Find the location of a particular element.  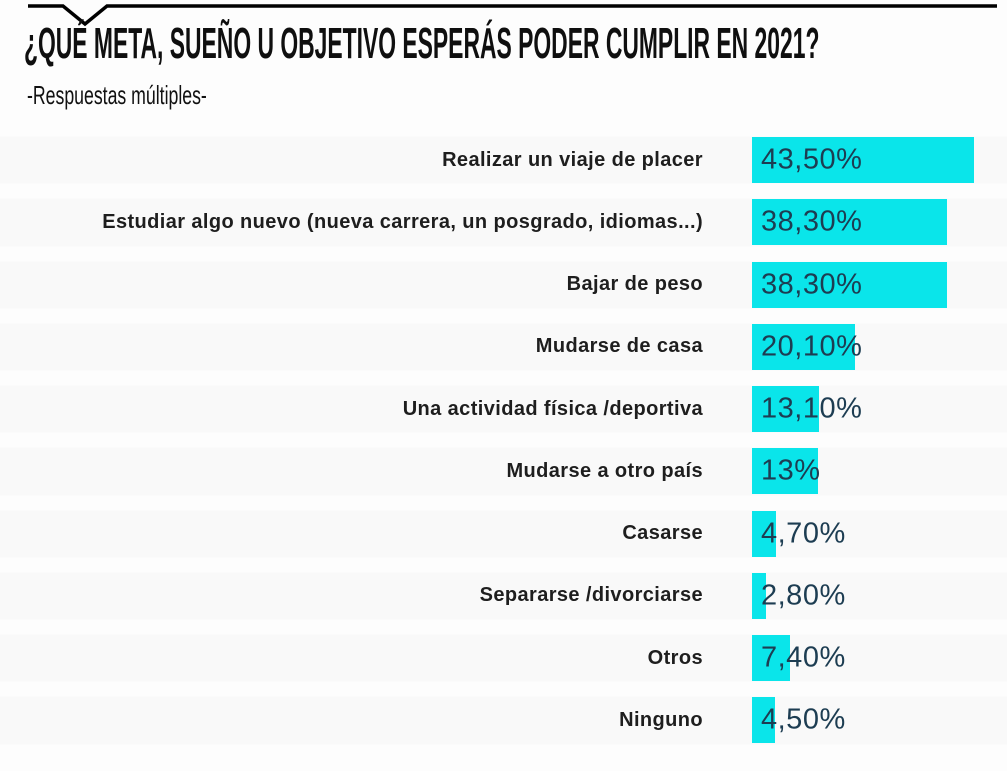

category-label: Una actividad física /deportiva is located at coordinates (552, 408).